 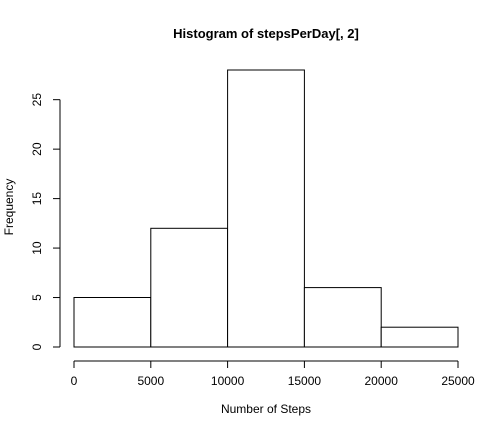 What do you see at coordinates (266, 33) in the screenshot?
I see `chart-title: Histogram of stepsPerDay[, 2]` at bounding box center [266, 33].